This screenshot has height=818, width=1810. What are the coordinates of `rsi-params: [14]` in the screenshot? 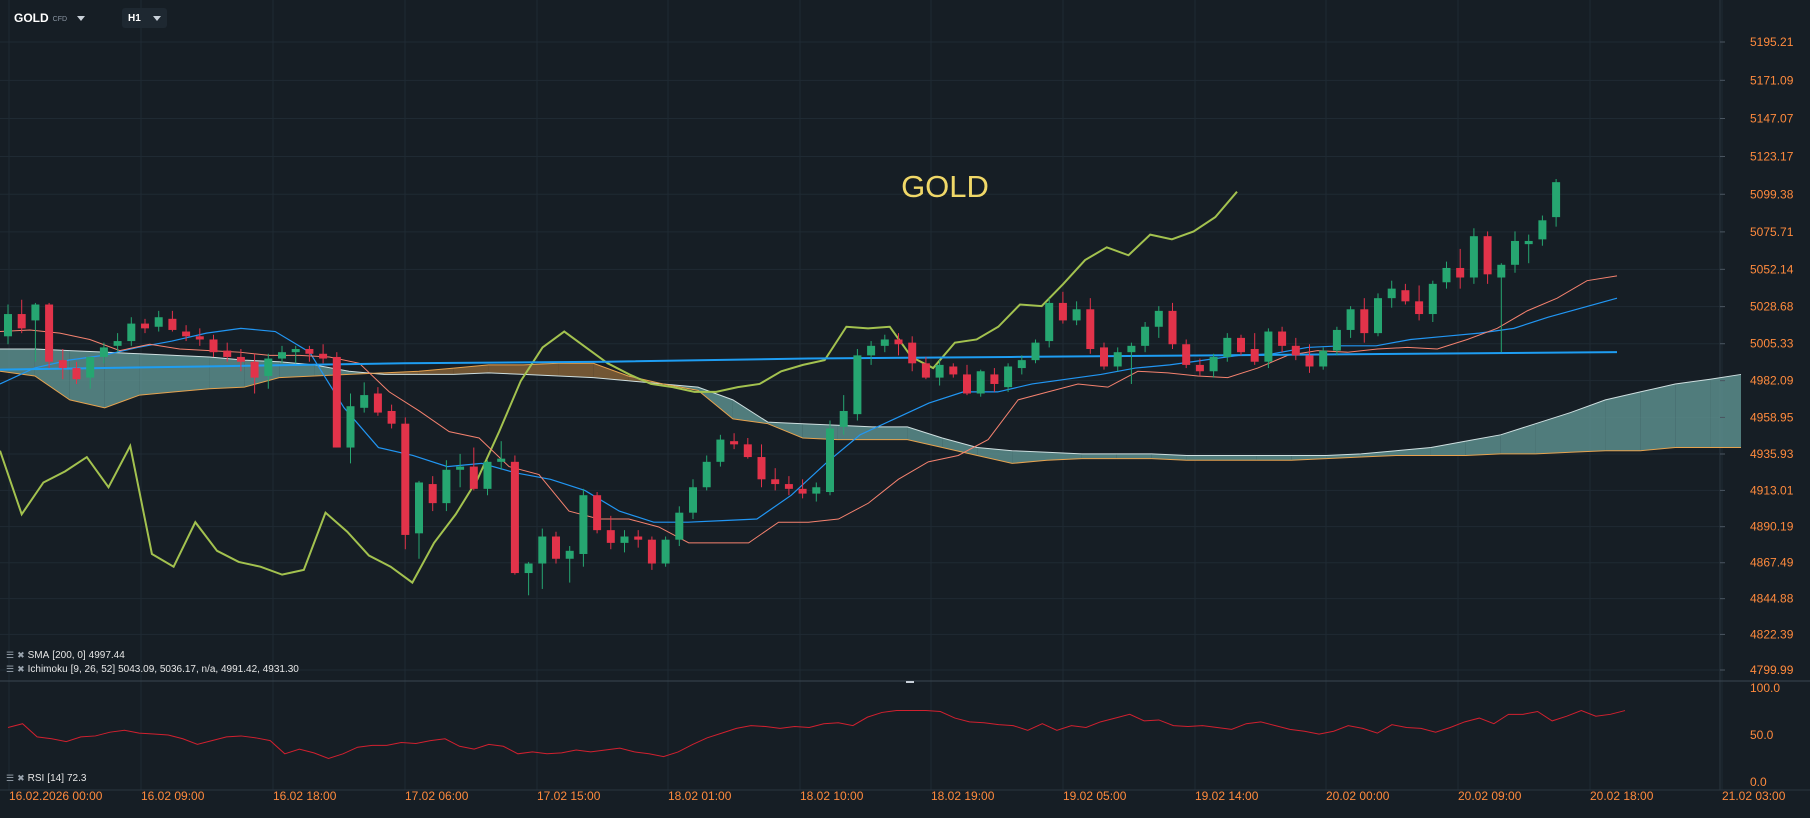 It's located at (55, 778).